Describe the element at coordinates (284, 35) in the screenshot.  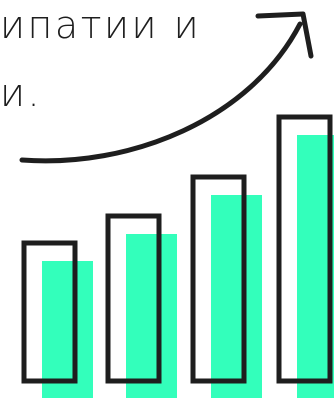
I see `trend-arrow-head` at that location.